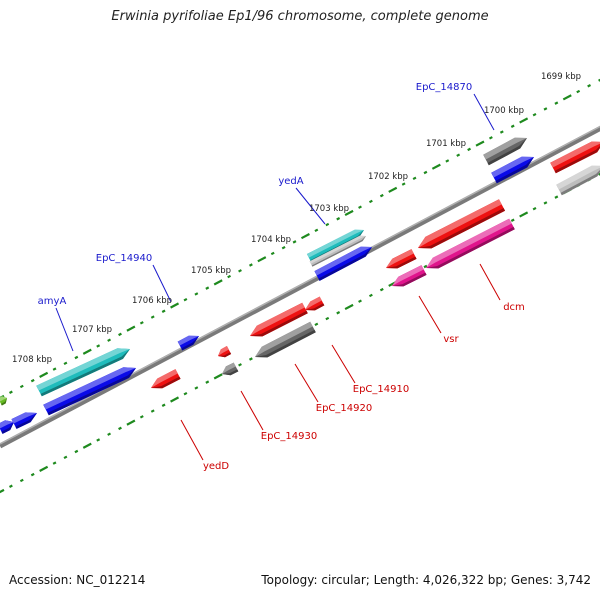 The width and height of the screenshot is (600, 600). I want to click on scale-label: 1701 kbp, so click(446, 144).